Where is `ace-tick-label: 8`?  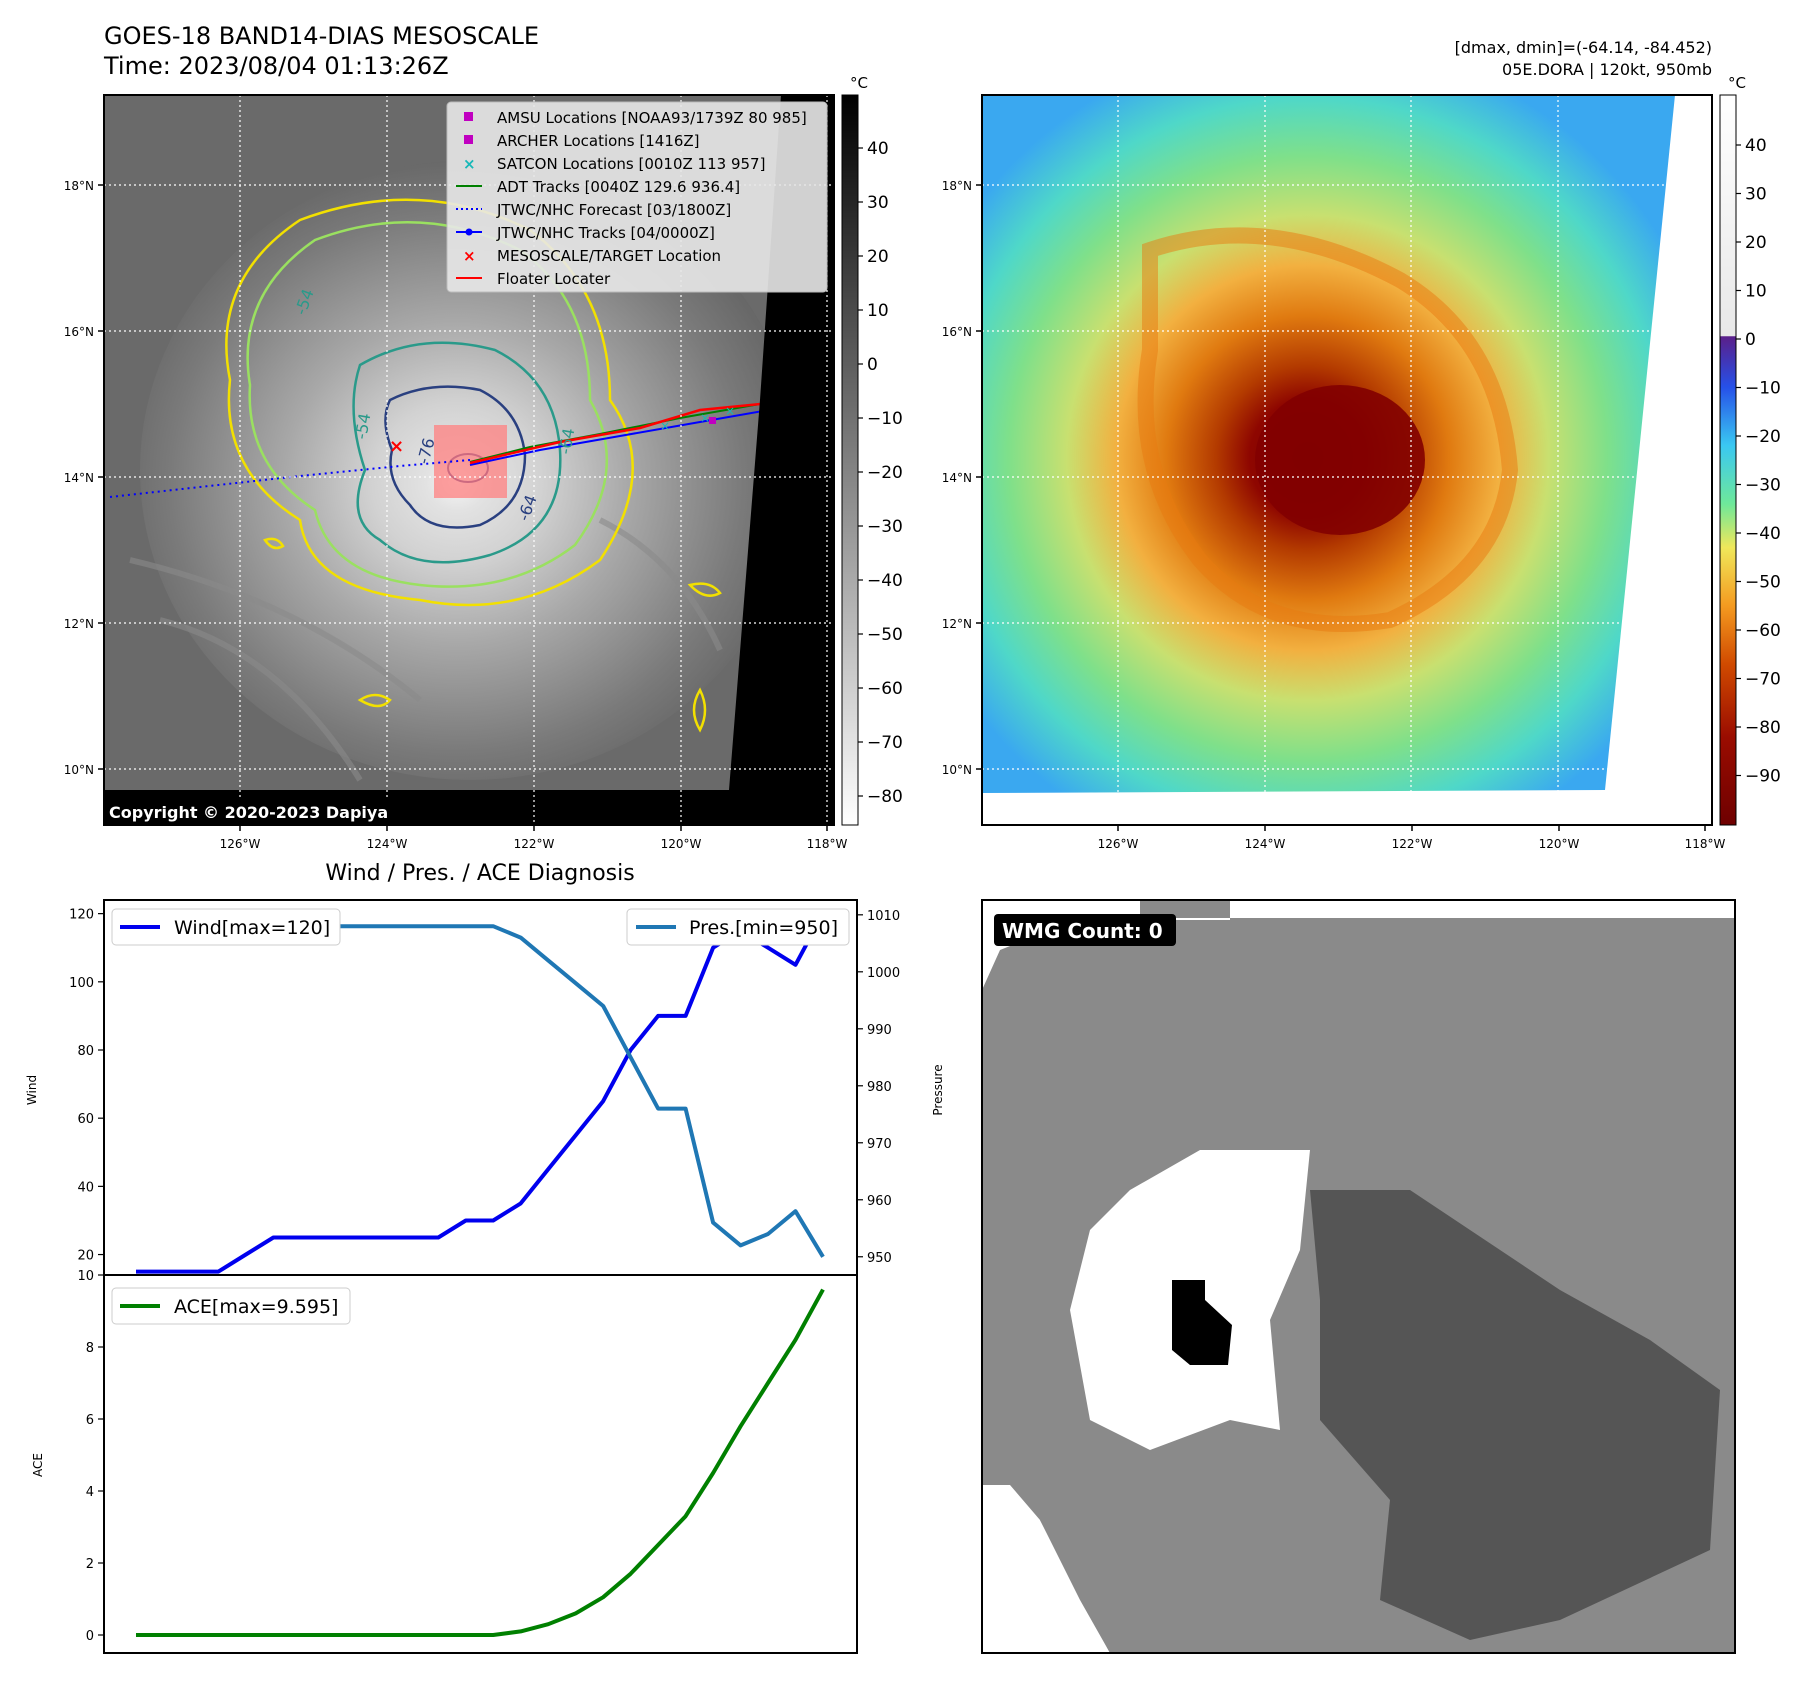
ace-tick-label: 8 is located at coordinates (90, 1348).